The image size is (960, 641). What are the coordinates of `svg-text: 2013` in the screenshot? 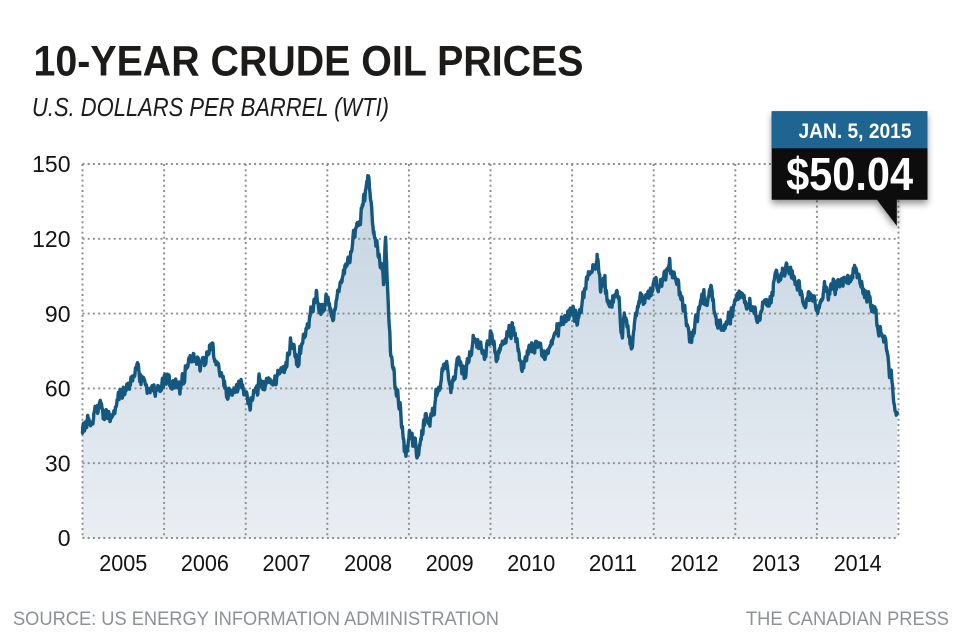 It's located at (776, 563).